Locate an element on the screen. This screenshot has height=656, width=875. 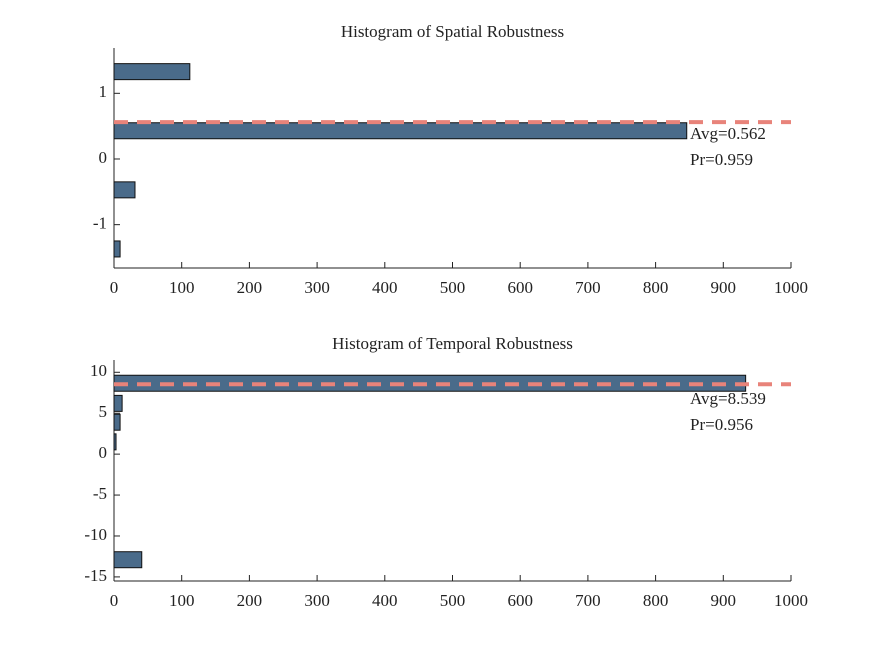
y-tick-label: -1 is located at coordinates (100, 223).